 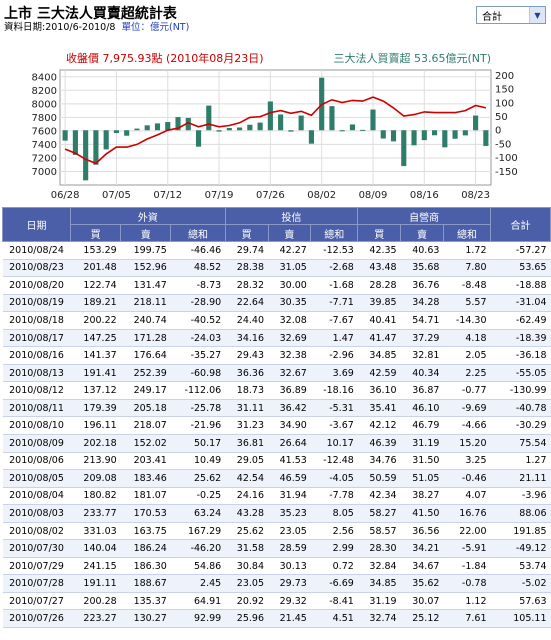 I want to click on row-cell: 2.25, so click(x=467, y=373).